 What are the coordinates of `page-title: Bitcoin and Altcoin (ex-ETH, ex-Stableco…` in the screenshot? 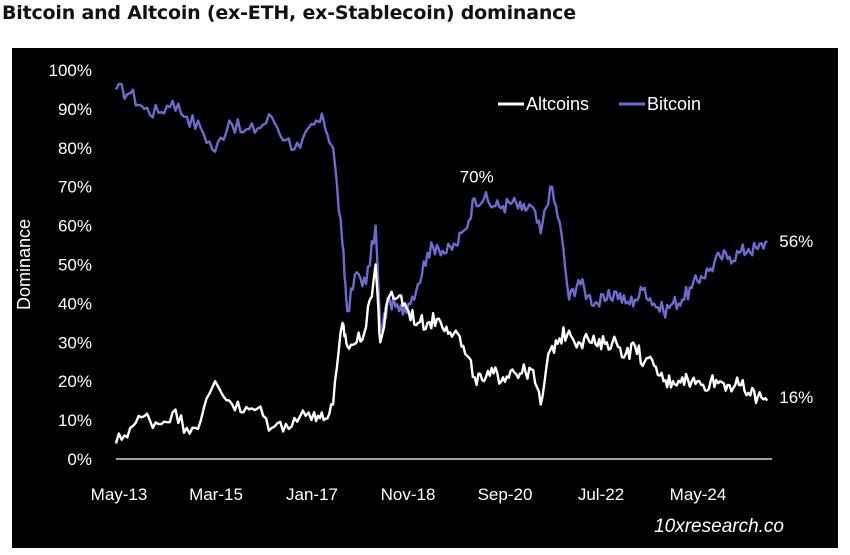 It's located at (289, 13).